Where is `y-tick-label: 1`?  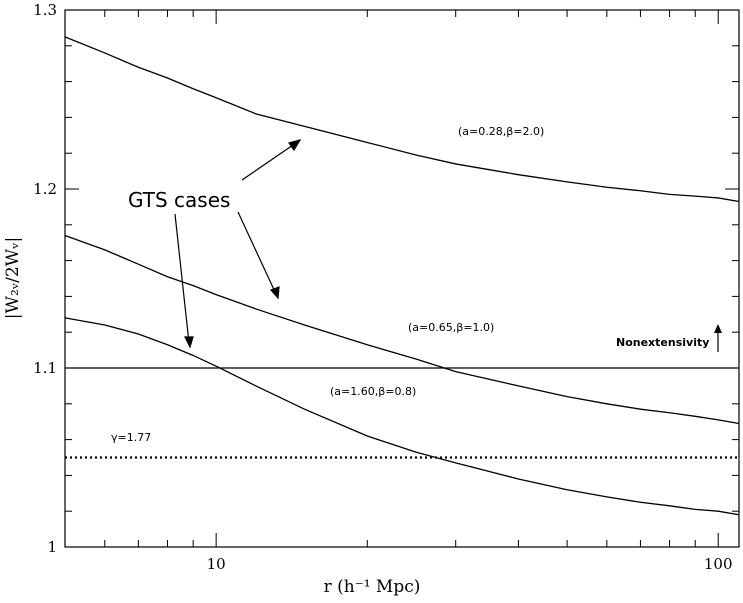 y-tick-label: 1 is located at coordinates (52, 547).